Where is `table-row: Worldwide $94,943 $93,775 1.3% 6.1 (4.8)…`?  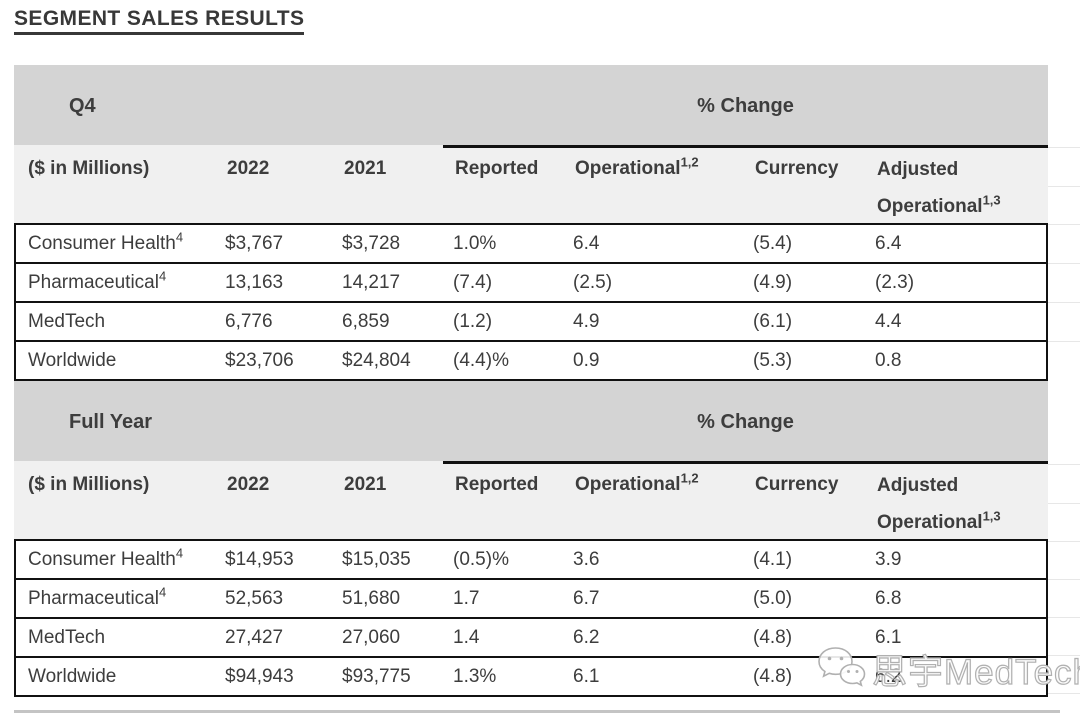 table-row: Worldwide $94,943 $93,775 1.3% 6.1 (4.8)… is located at coordinates (531, 676).